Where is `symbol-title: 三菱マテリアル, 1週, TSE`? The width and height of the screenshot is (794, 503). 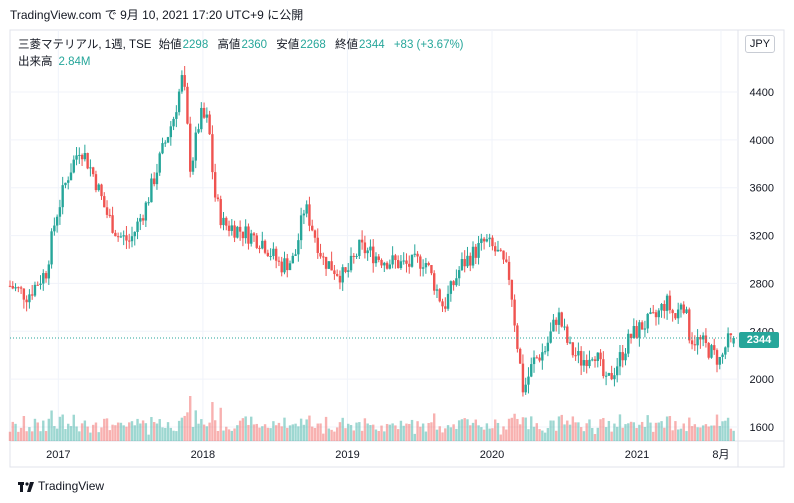
symbol-title: 三菱マテリアル, 1週, TSE is located at coordinates (85, 45).